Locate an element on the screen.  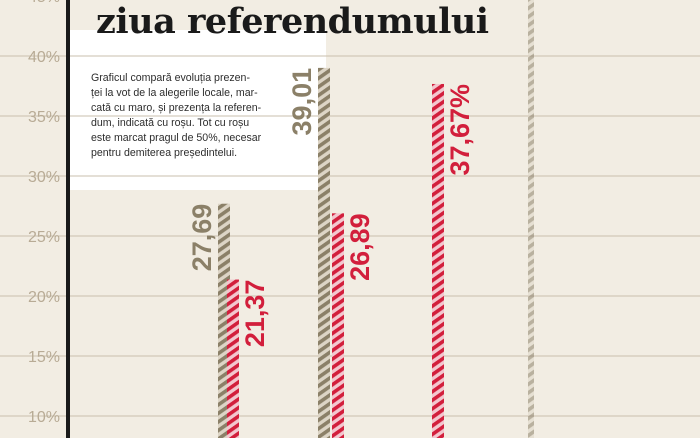
y-tick-label: 40% is located at coordinates (44, 57).